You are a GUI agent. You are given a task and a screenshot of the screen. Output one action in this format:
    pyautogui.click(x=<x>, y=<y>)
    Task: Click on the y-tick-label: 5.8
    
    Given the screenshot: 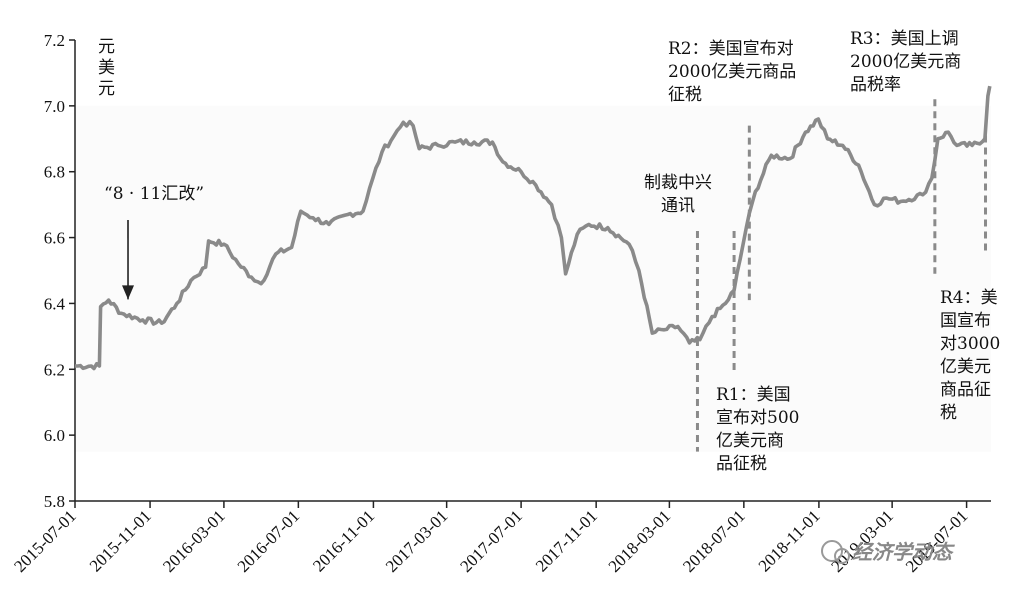 What is the action you would take?
    pyautogui.click(x=54, y=501)
    